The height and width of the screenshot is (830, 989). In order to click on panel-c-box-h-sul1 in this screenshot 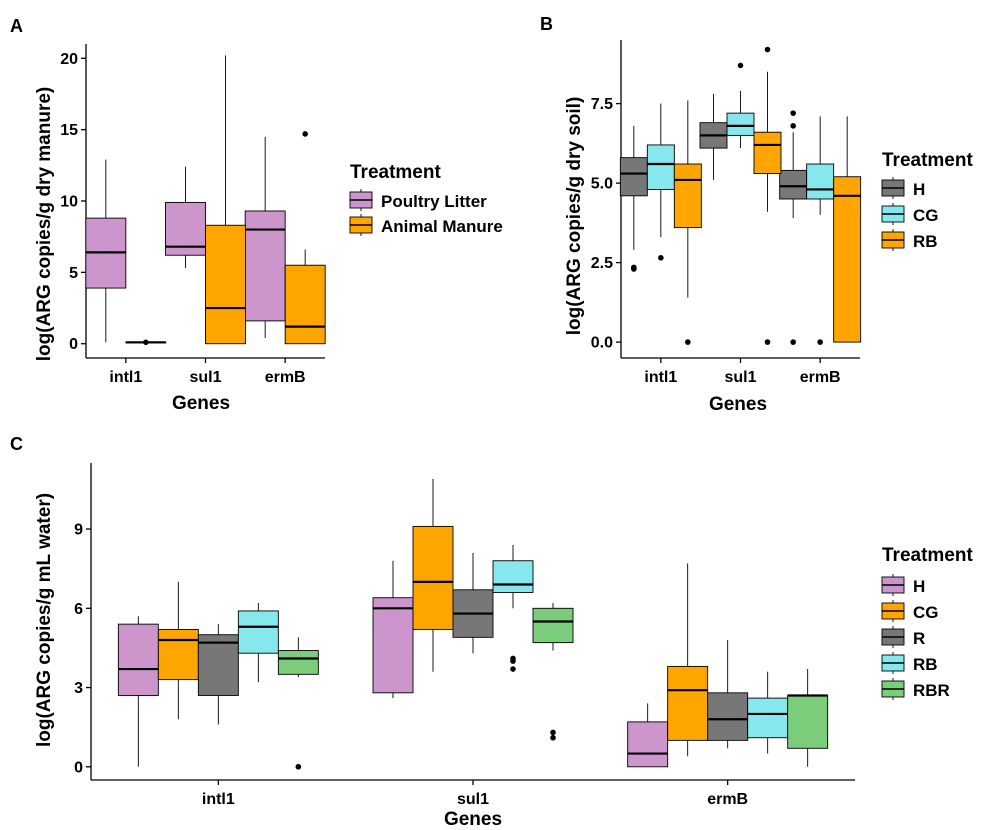, I will do `click(393, 629)`.